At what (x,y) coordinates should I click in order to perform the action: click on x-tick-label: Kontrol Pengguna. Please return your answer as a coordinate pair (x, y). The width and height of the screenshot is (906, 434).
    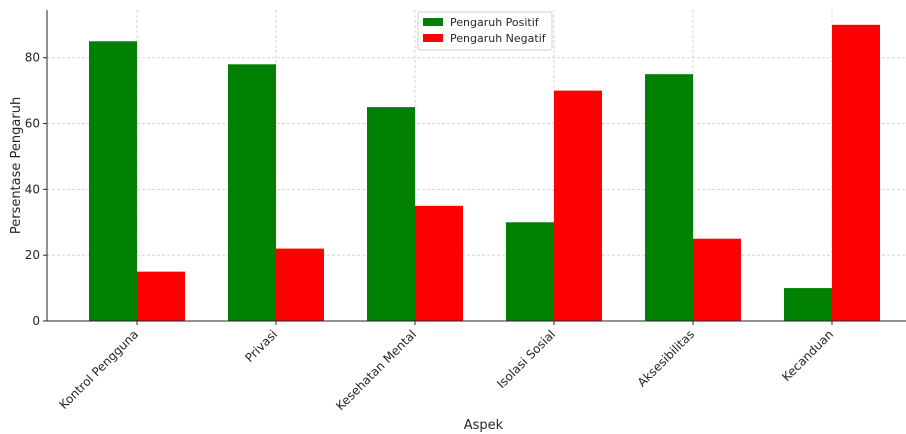
    Looking at the image, I should click on (98, 369).